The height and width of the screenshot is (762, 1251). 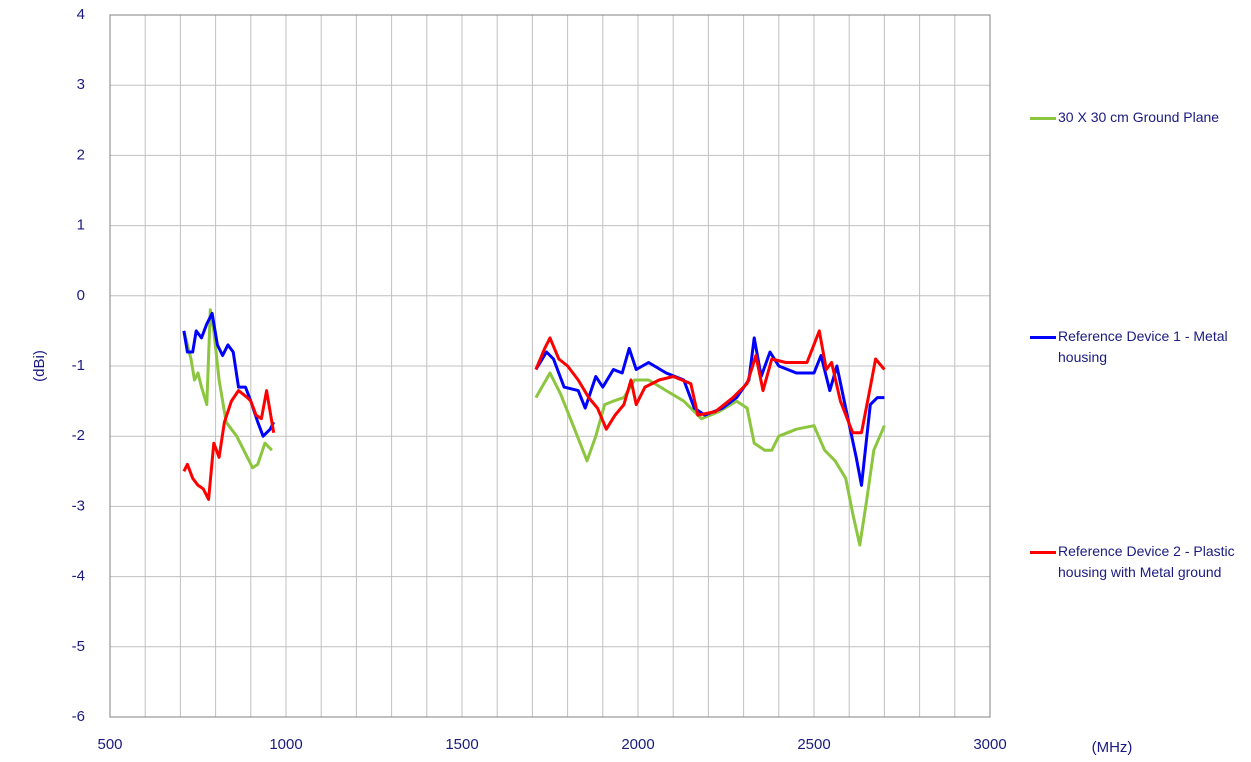 What do you see at coordinates (285, 744) in the screenshot?
I see `x-tick-label: 1000` at bounding box center [285, 744].